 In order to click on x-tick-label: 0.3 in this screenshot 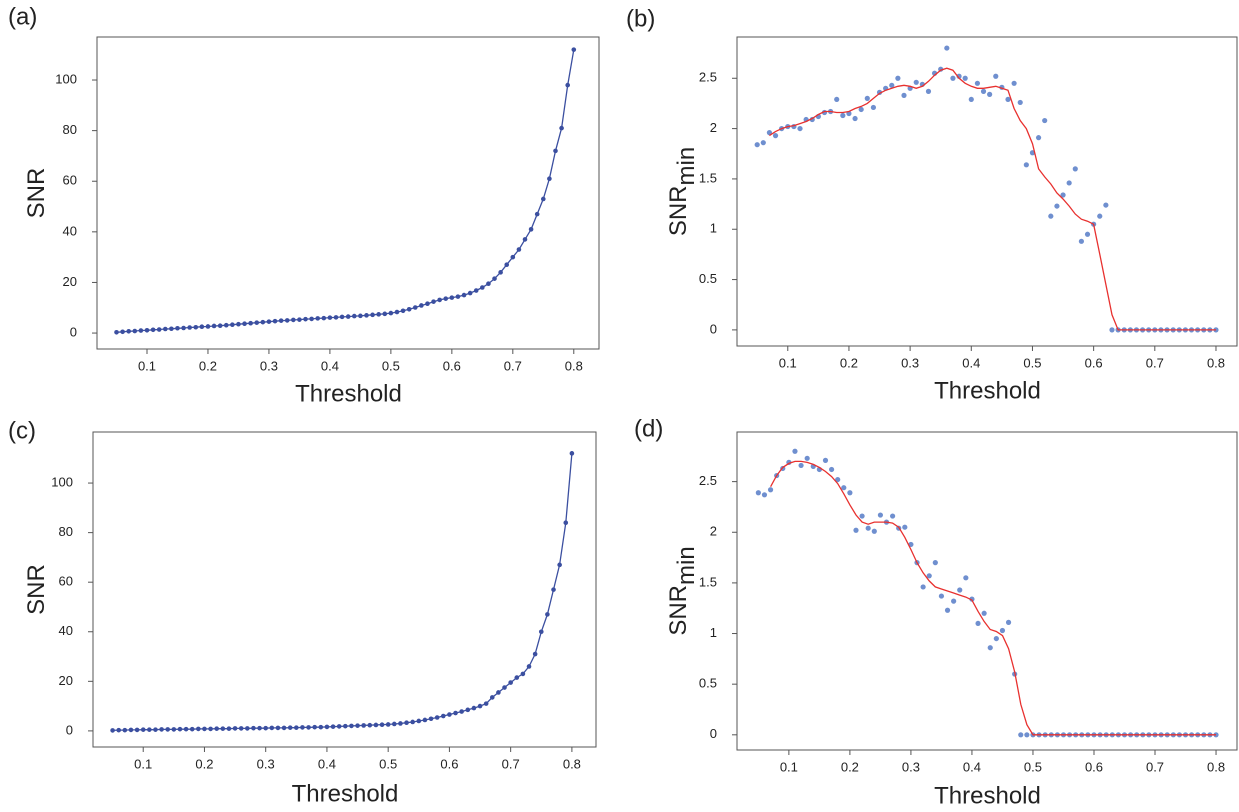, I will do `click(911, 766)`.